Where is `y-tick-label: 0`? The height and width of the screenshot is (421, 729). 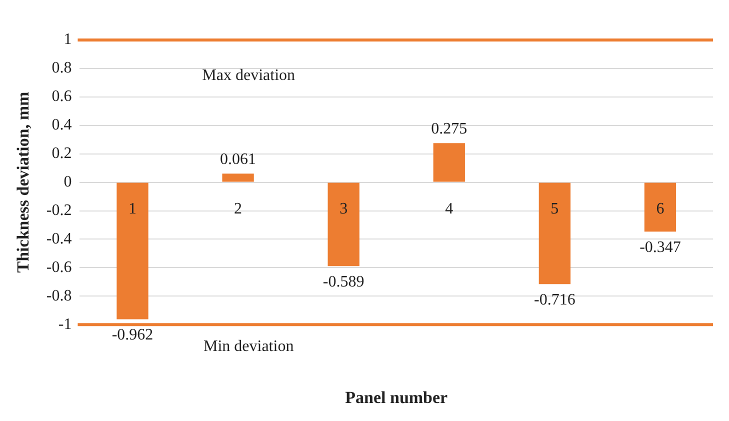
y-tick-label: 0 is located at coordinates (68, 182).